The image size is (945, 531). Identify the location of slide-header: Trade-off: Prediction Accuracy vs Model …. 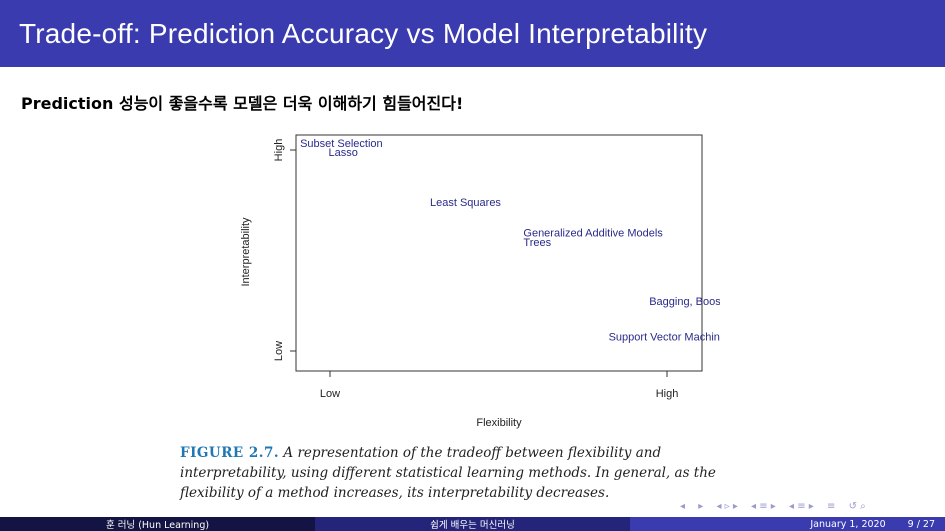
(472, 33).